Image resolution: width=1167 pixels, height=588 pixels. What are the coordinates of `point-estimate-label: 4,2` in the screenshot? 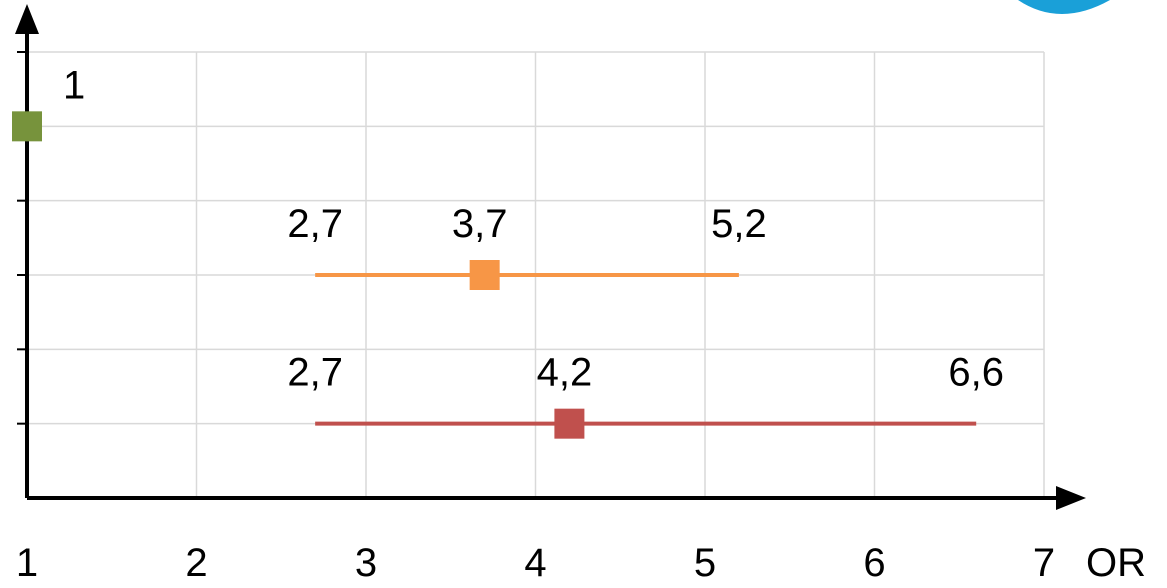 It's located at (565, 373).